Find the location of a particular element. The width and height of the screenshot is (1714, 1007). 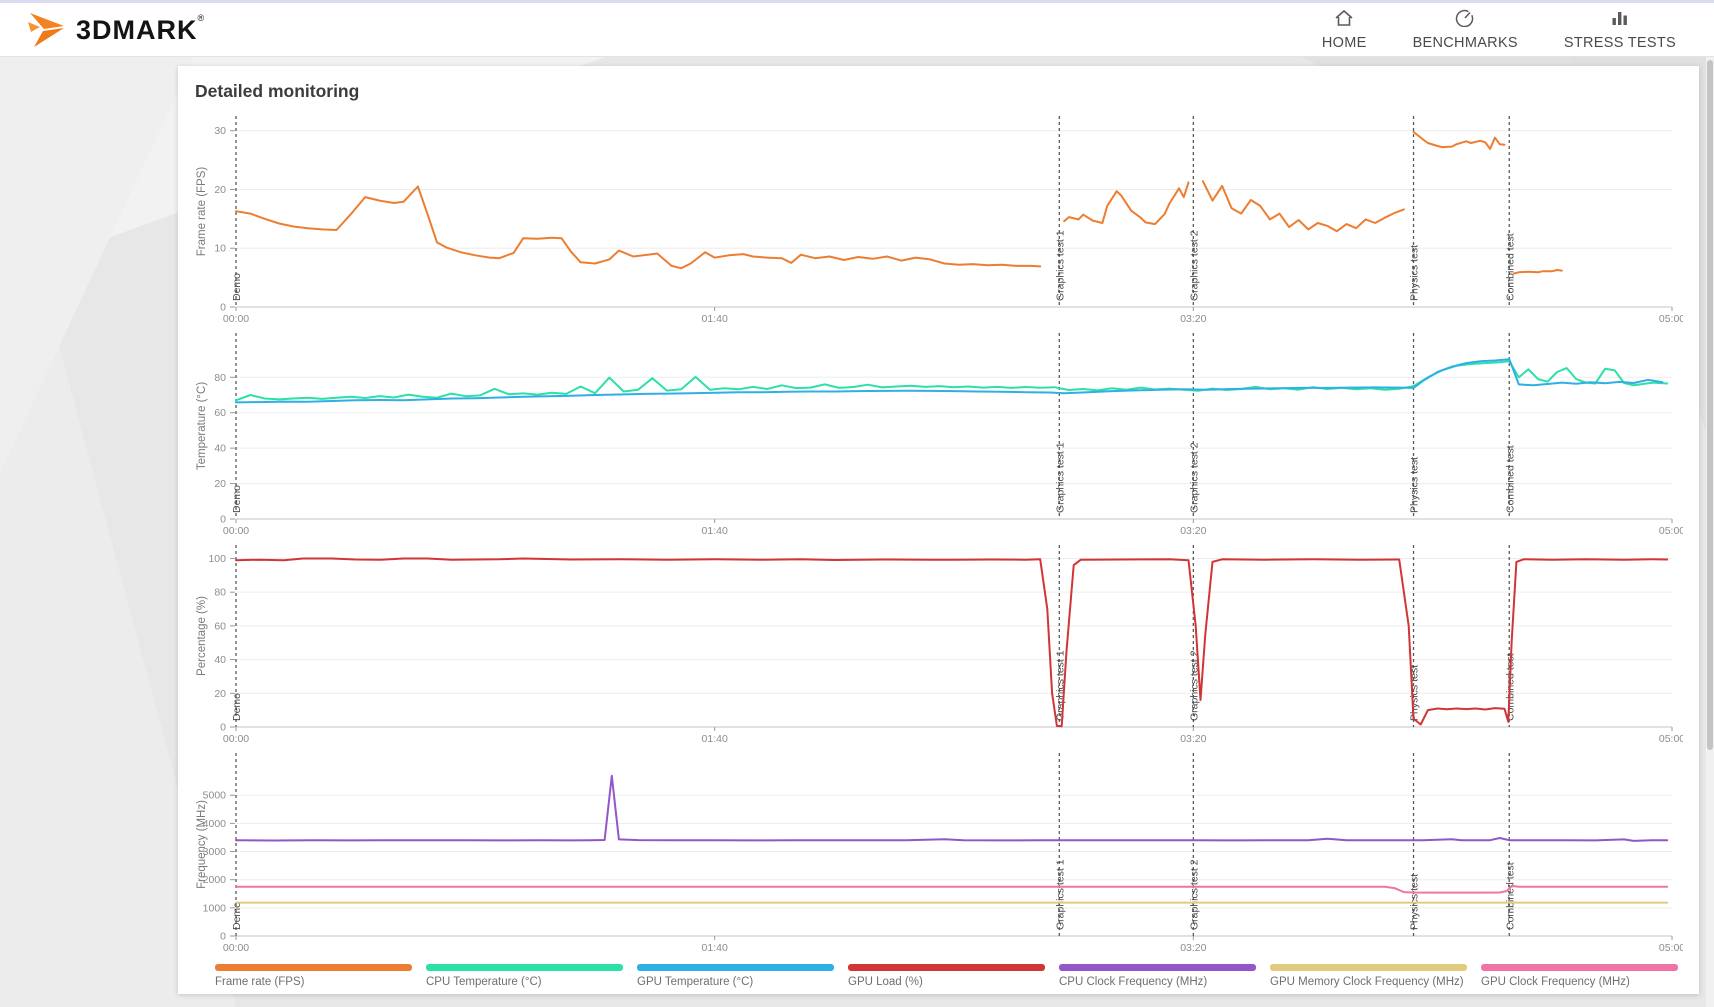

nav-item-label: BENCHMARKS is located at coordinates (1465, 42).